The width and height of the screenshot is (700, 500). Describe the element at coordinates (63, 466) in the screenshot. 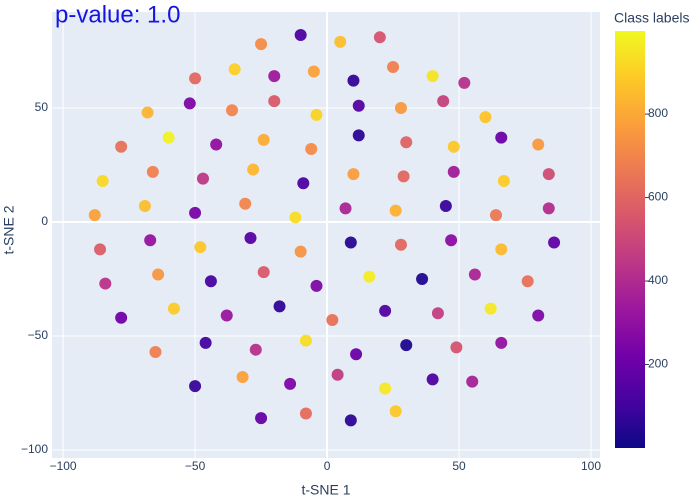

I see `x-tick-label: −100` at that location.